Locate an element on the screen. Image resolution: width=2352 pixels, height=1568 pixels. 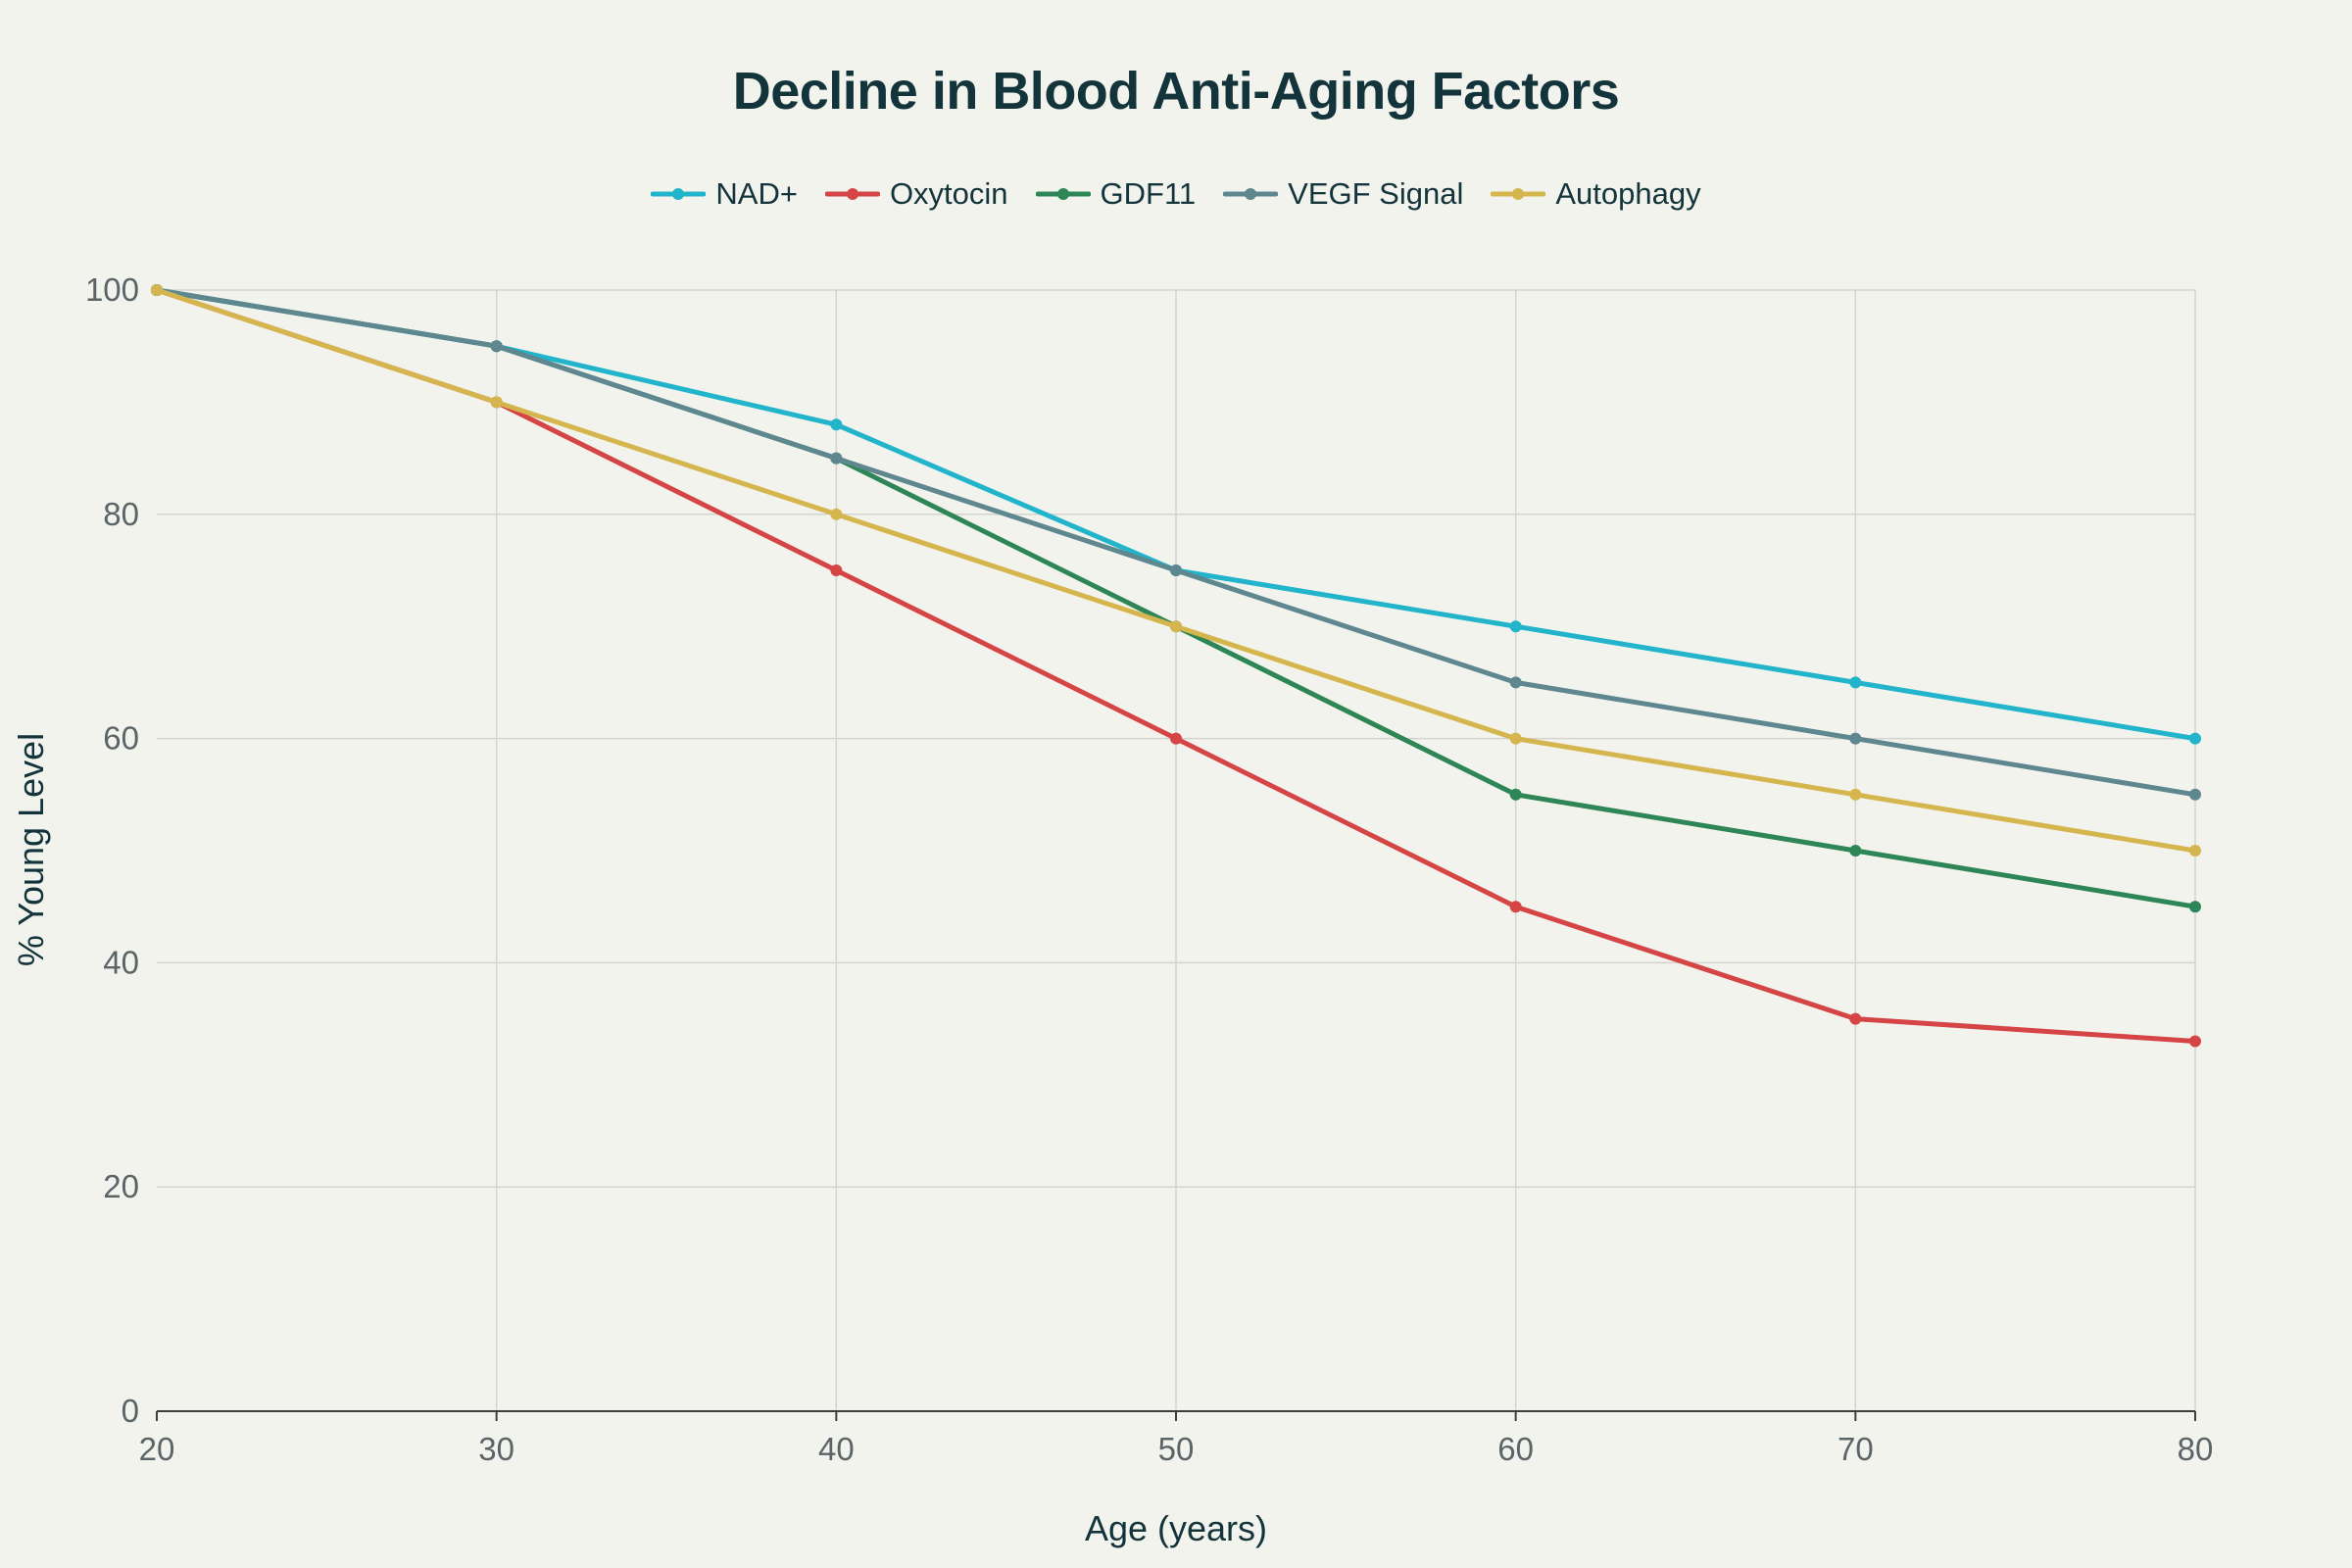
legend-label-gdf11: GDF11 is located at coordinates (1148, 193).